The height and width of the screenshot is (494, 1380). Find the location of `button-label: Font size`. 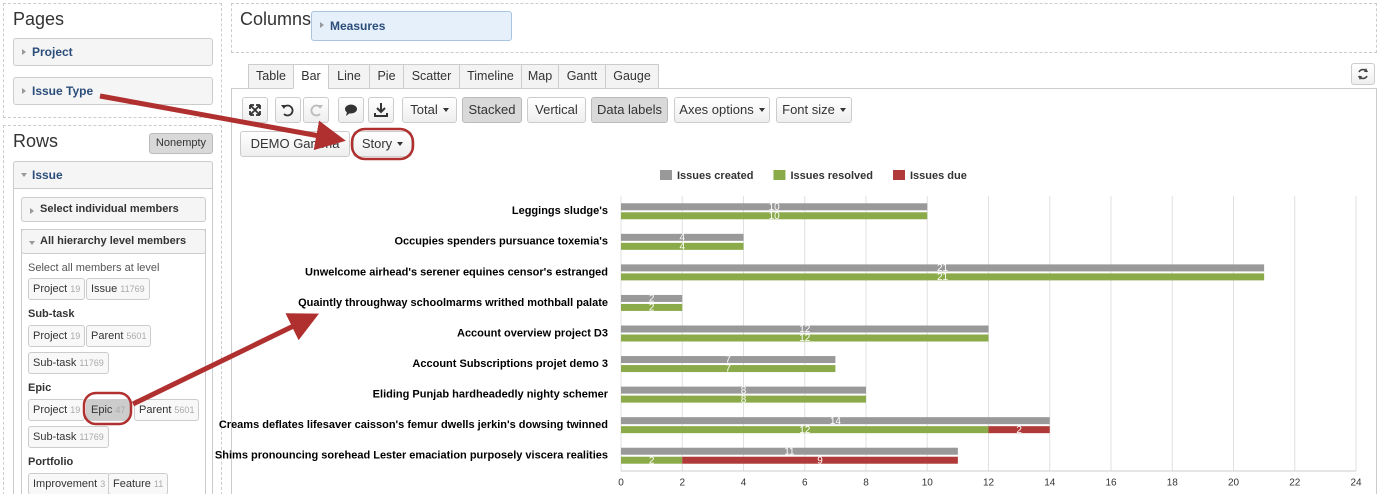

button-label: Font size is located at coordinates (808, 109).